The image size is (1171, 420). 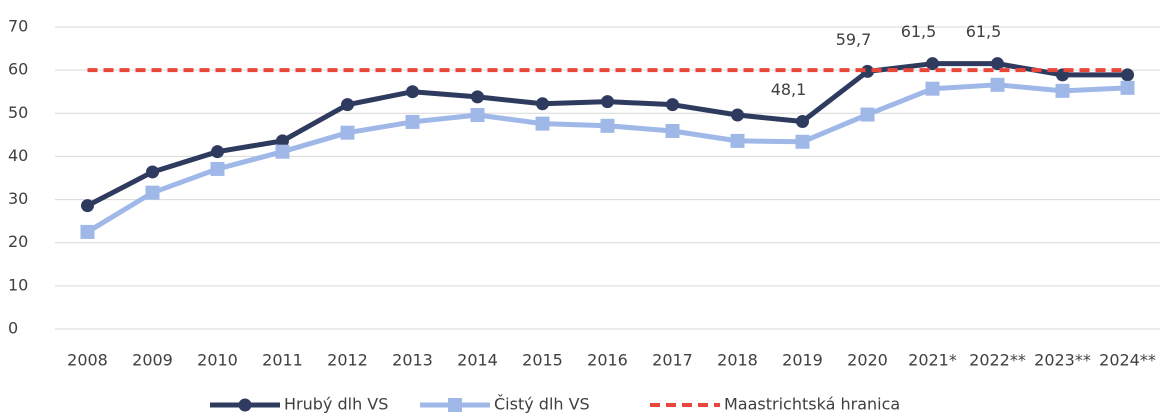 What do you see at coordinates (997, 360) in the screenshot?
I see `x-tick-label: 2022**` at bounding box center [997, 360].